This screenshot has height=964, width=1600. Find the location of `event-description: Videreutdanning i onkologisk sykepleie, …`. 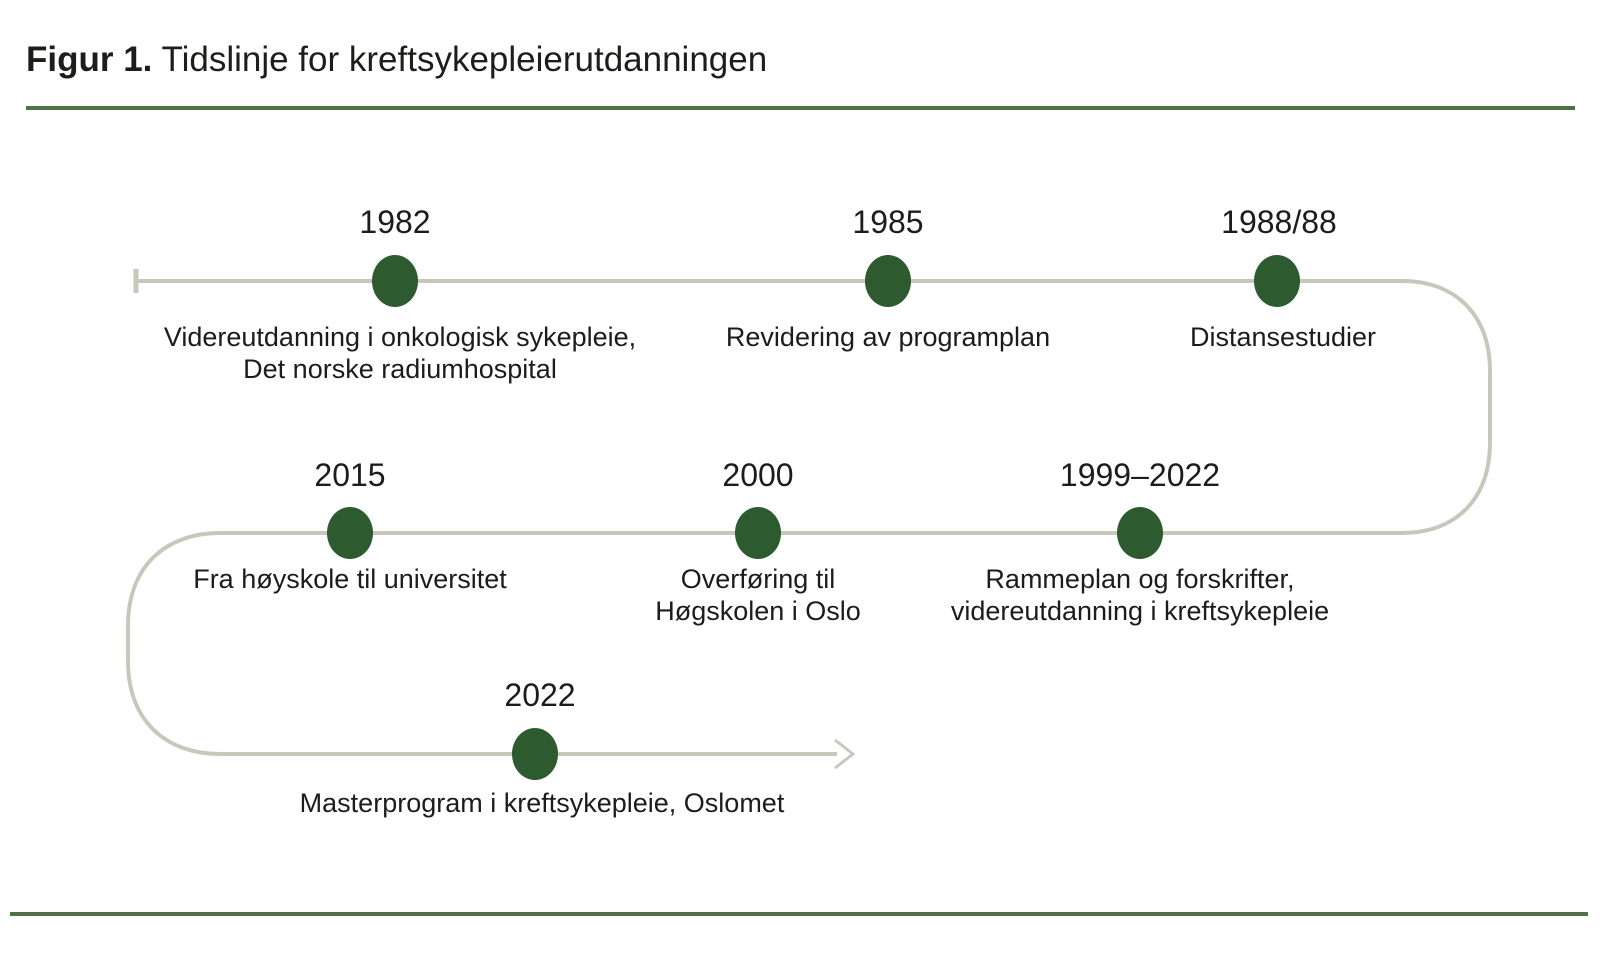

event-description: Videreutdanning i onkologisk sykepleie, … is located at coordinates (400, 353).